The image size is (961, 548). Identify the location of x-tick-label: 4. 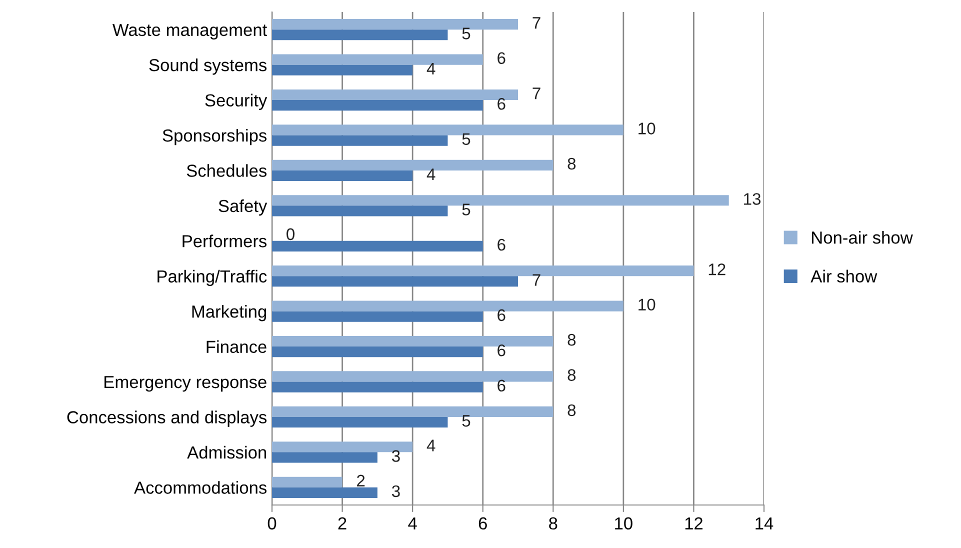
(412, 523).